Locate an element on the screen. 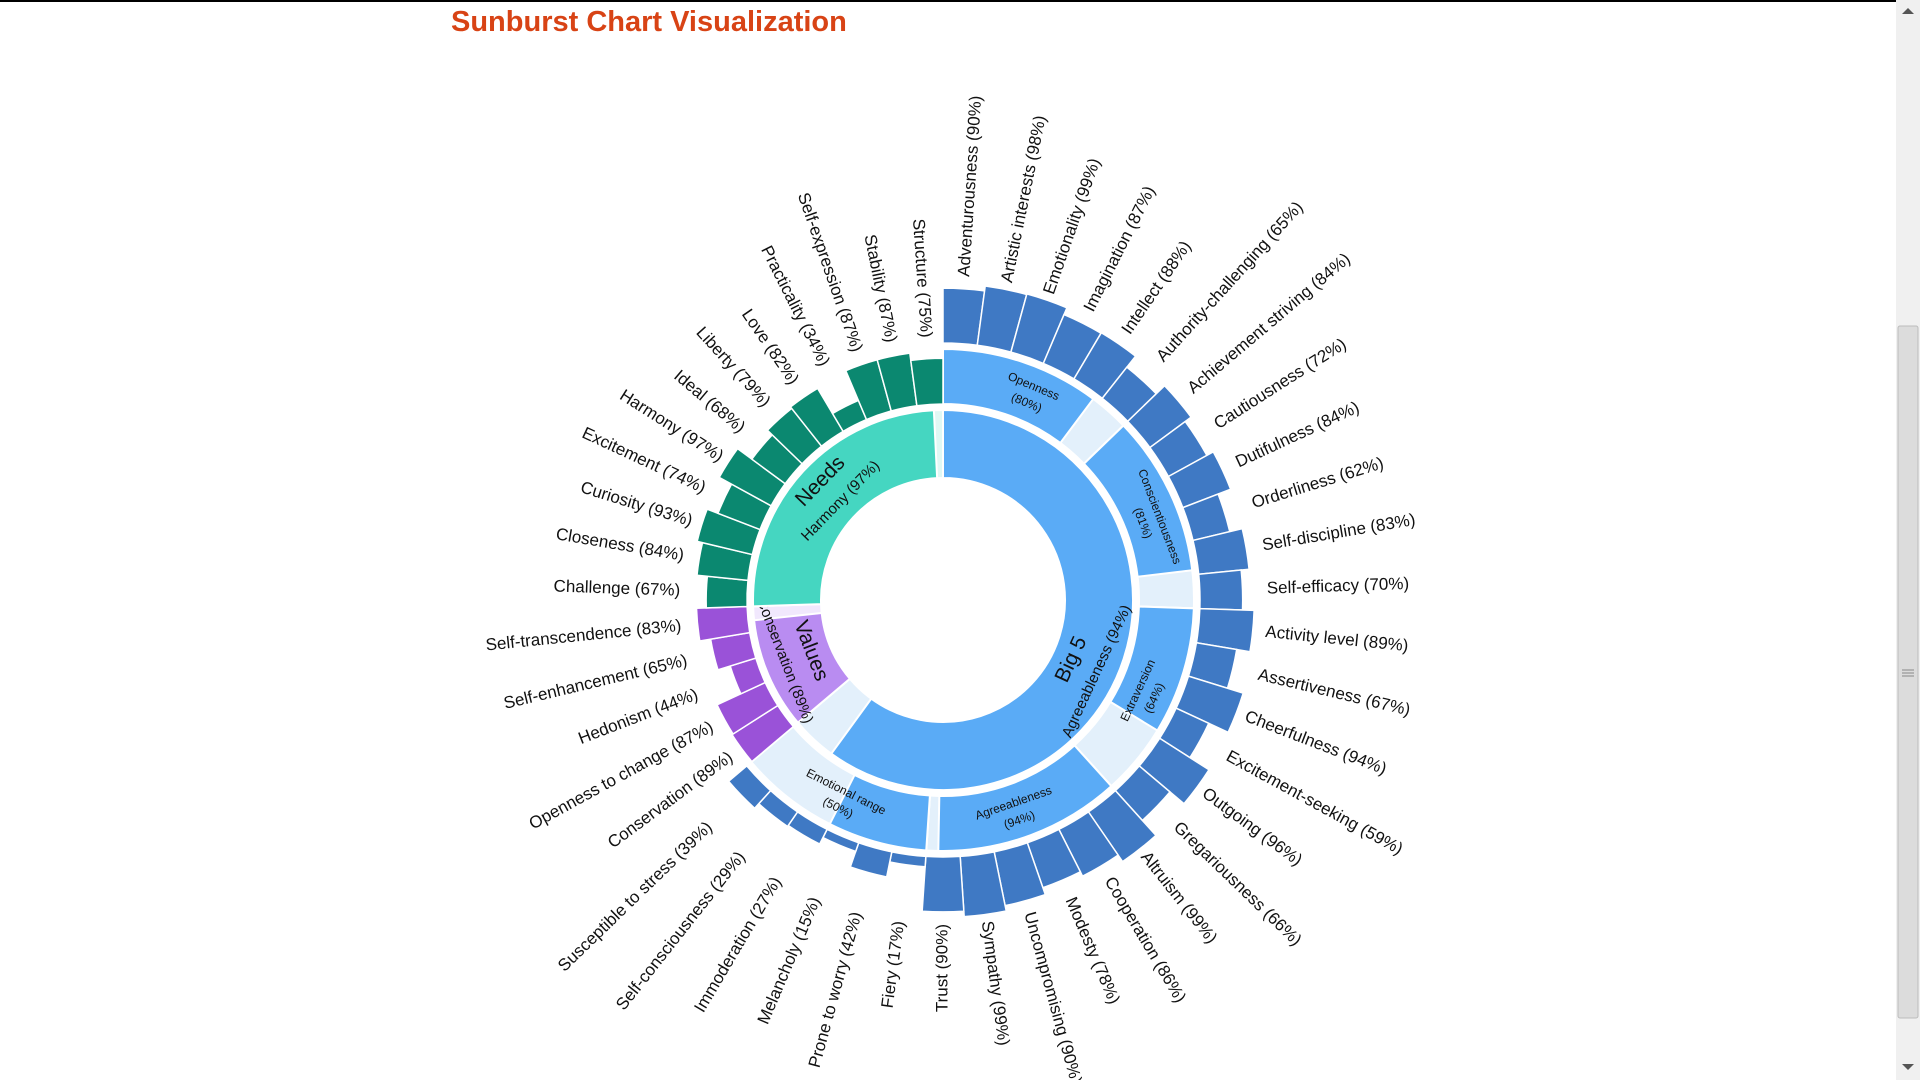 Image resolution: width=1920 pixels, height=1080 pixels. scrollbar is located at coordinates (1908, 540).